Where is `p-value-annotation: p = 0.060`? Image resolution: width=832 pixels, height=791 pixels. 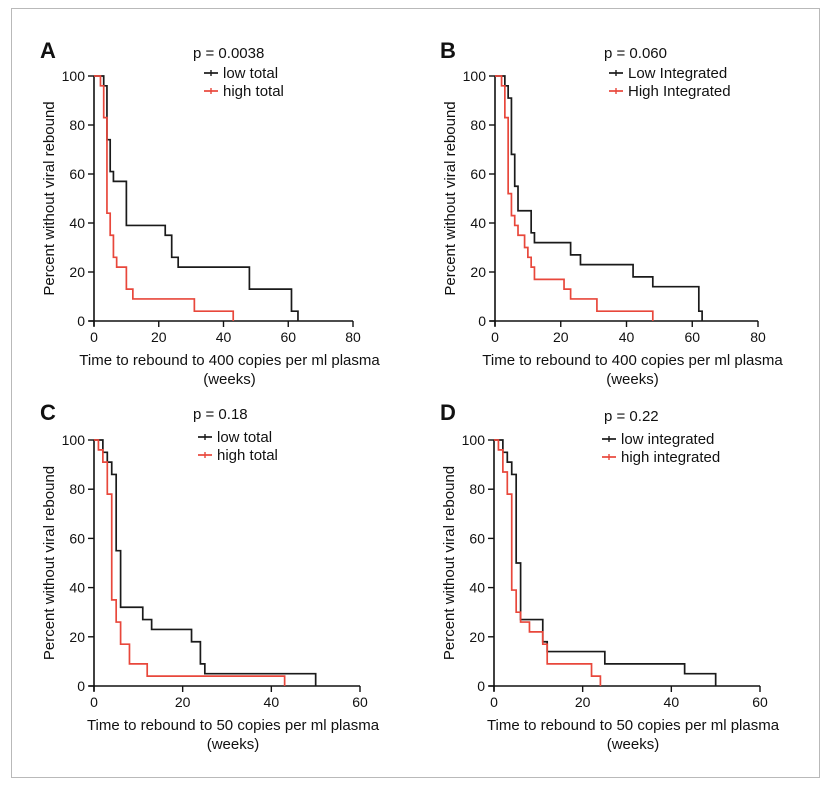 p-value-annotation: p = 0.060 is located at coordinates (635, 53).